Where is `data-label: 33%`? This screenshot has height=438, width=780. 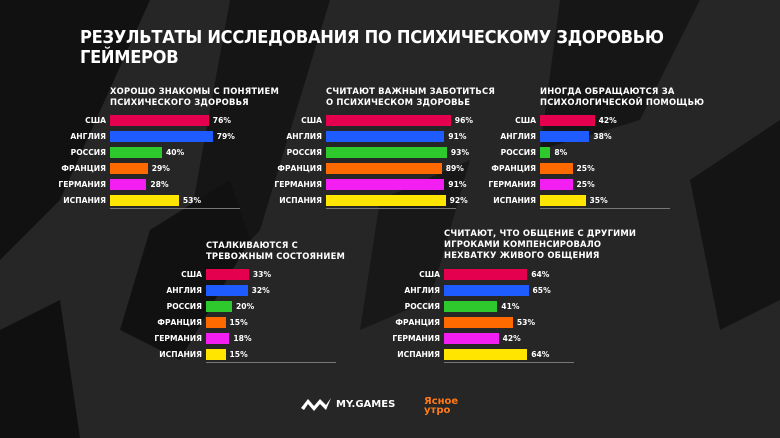 data-label: 33% is located at coordinates (262, 274).